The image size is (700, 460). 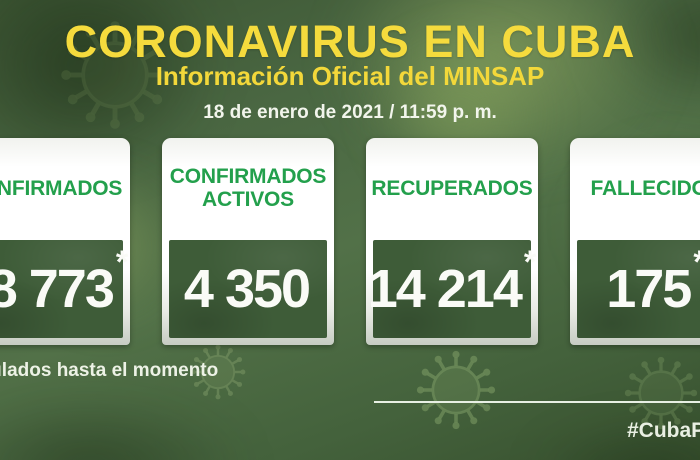 I want to click on background-blob-dark-bottomleft, so click(x=125, y=427).